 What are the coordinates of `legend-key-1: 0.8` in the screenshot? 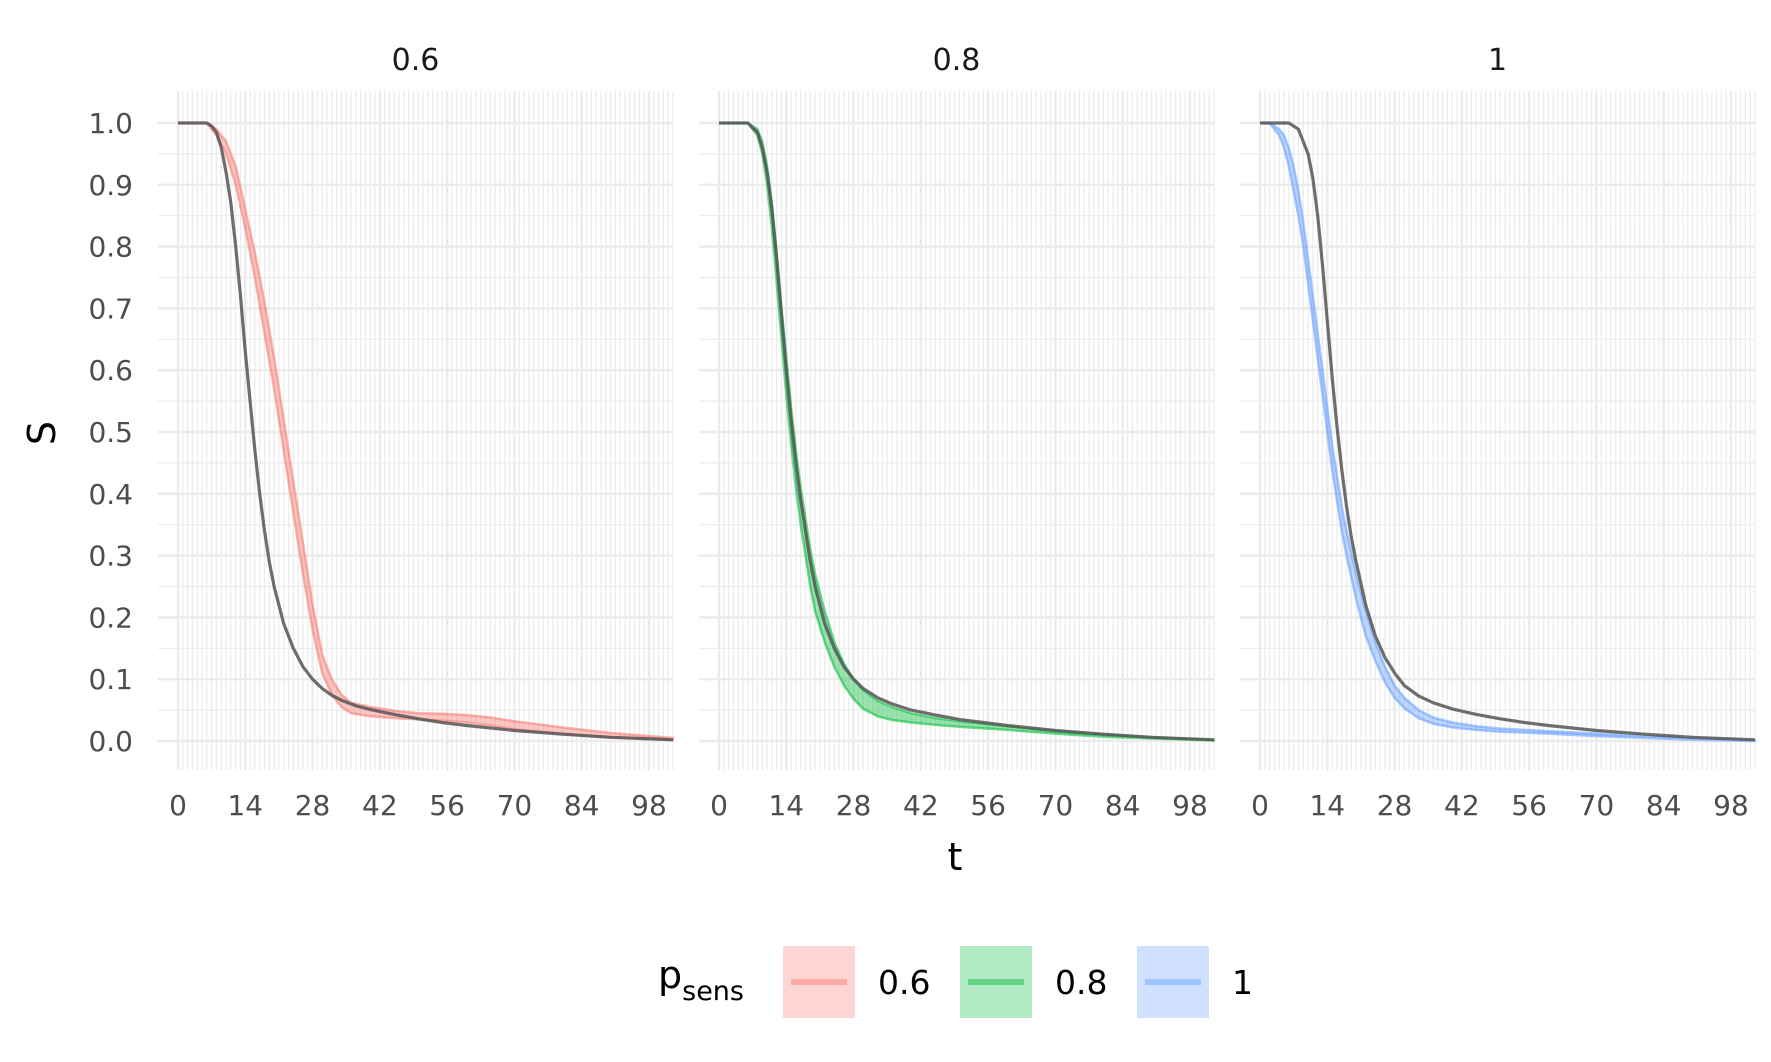 It's located at (1033, 982).